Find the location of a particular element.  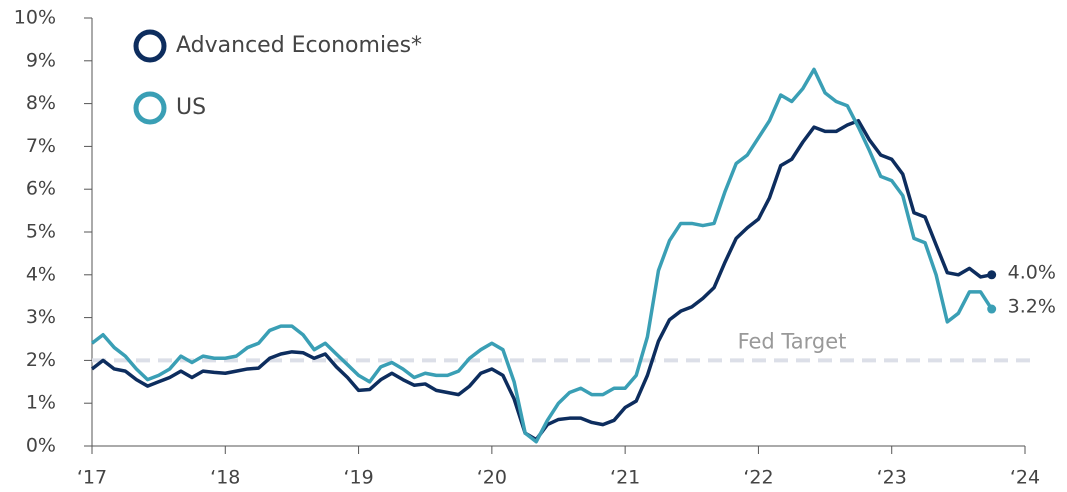

y-tick-label: 10% is located at coordinates (35, 18).